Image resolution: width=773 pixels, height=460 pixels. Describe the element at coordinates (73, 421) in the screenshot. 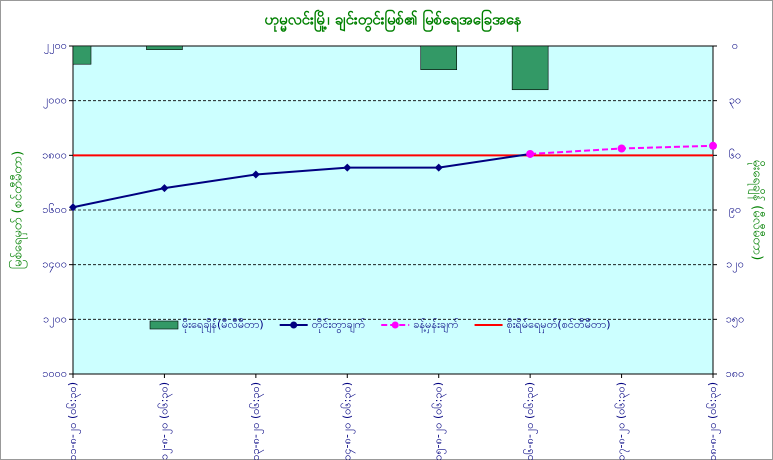

I see `x-tick-label: ၁၁-၈-၂၀ (၀၆:၃၀)` at that location.